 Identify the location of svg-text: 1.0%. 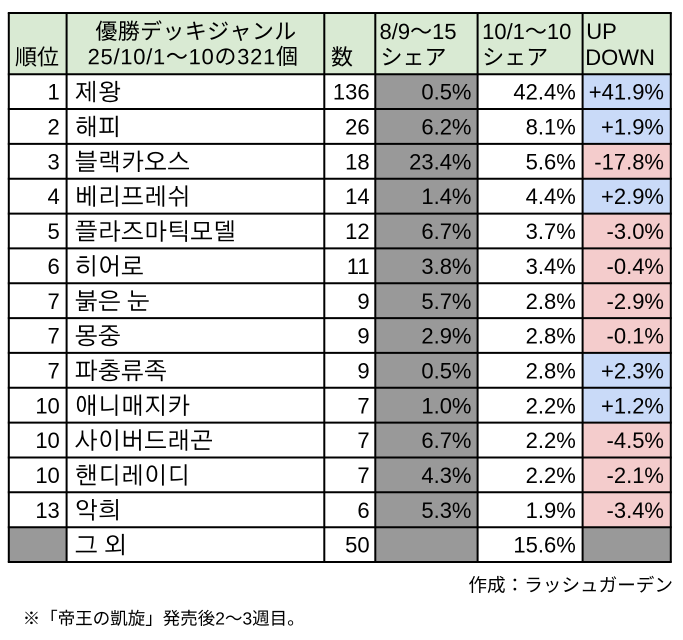
(446, 405).